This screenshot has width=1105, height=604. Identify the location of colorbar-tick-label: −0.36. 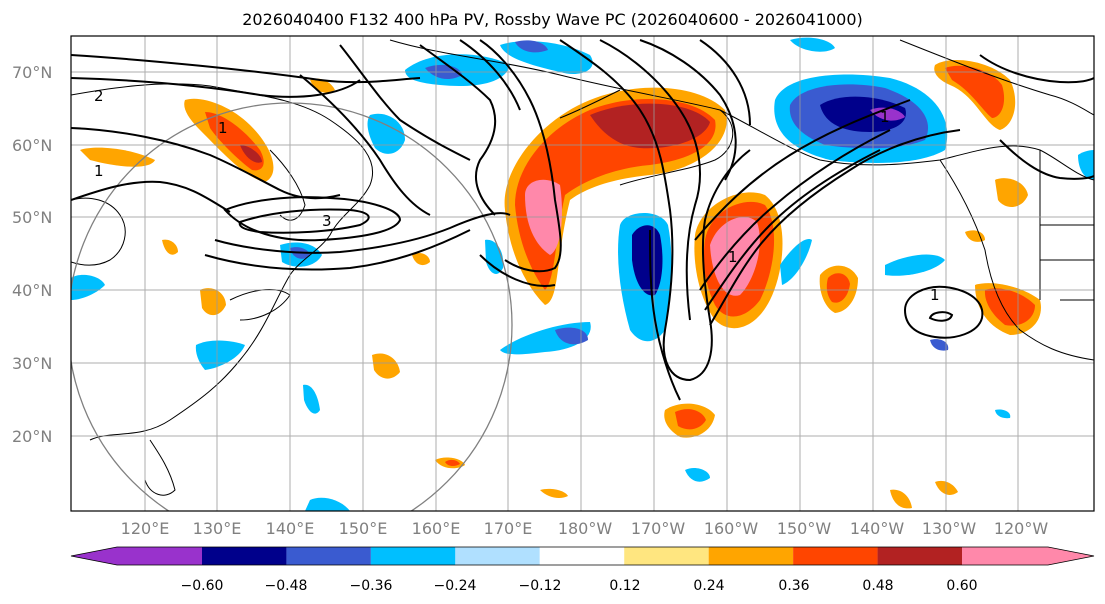
(371, 586).